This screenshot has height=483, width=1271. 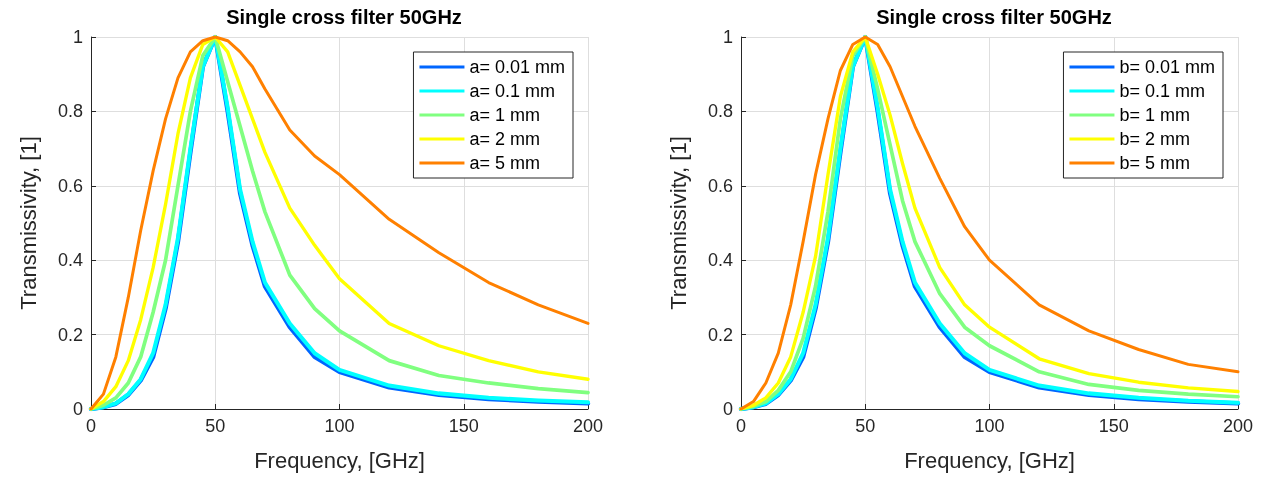 What do you see at coordinates (1154, 139) in the screenshot?
I see `legend-label: b= 2 mm` at bounding box center [1154, 139].